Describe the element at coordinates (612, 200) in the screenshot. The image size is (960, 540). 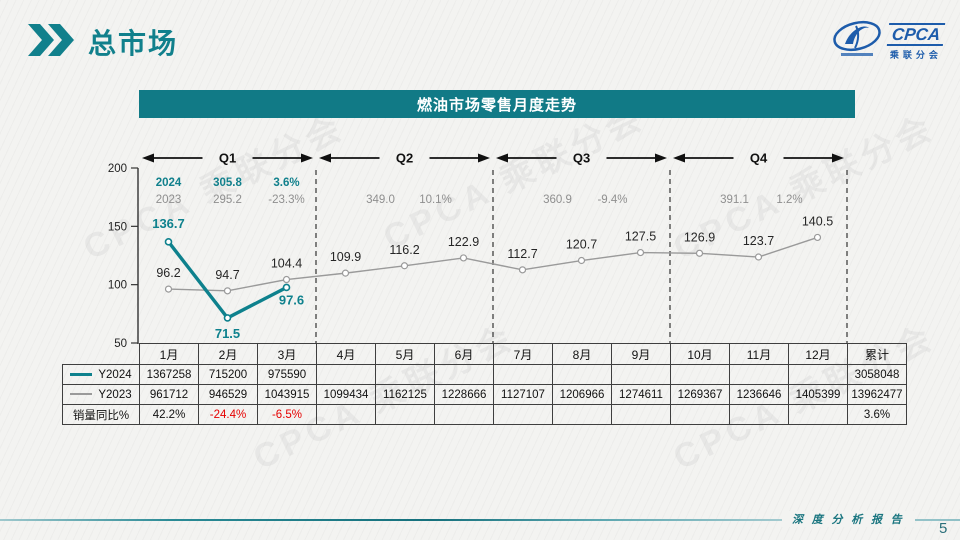
I see `quarter-2023-pct: -9.4%` at that location.